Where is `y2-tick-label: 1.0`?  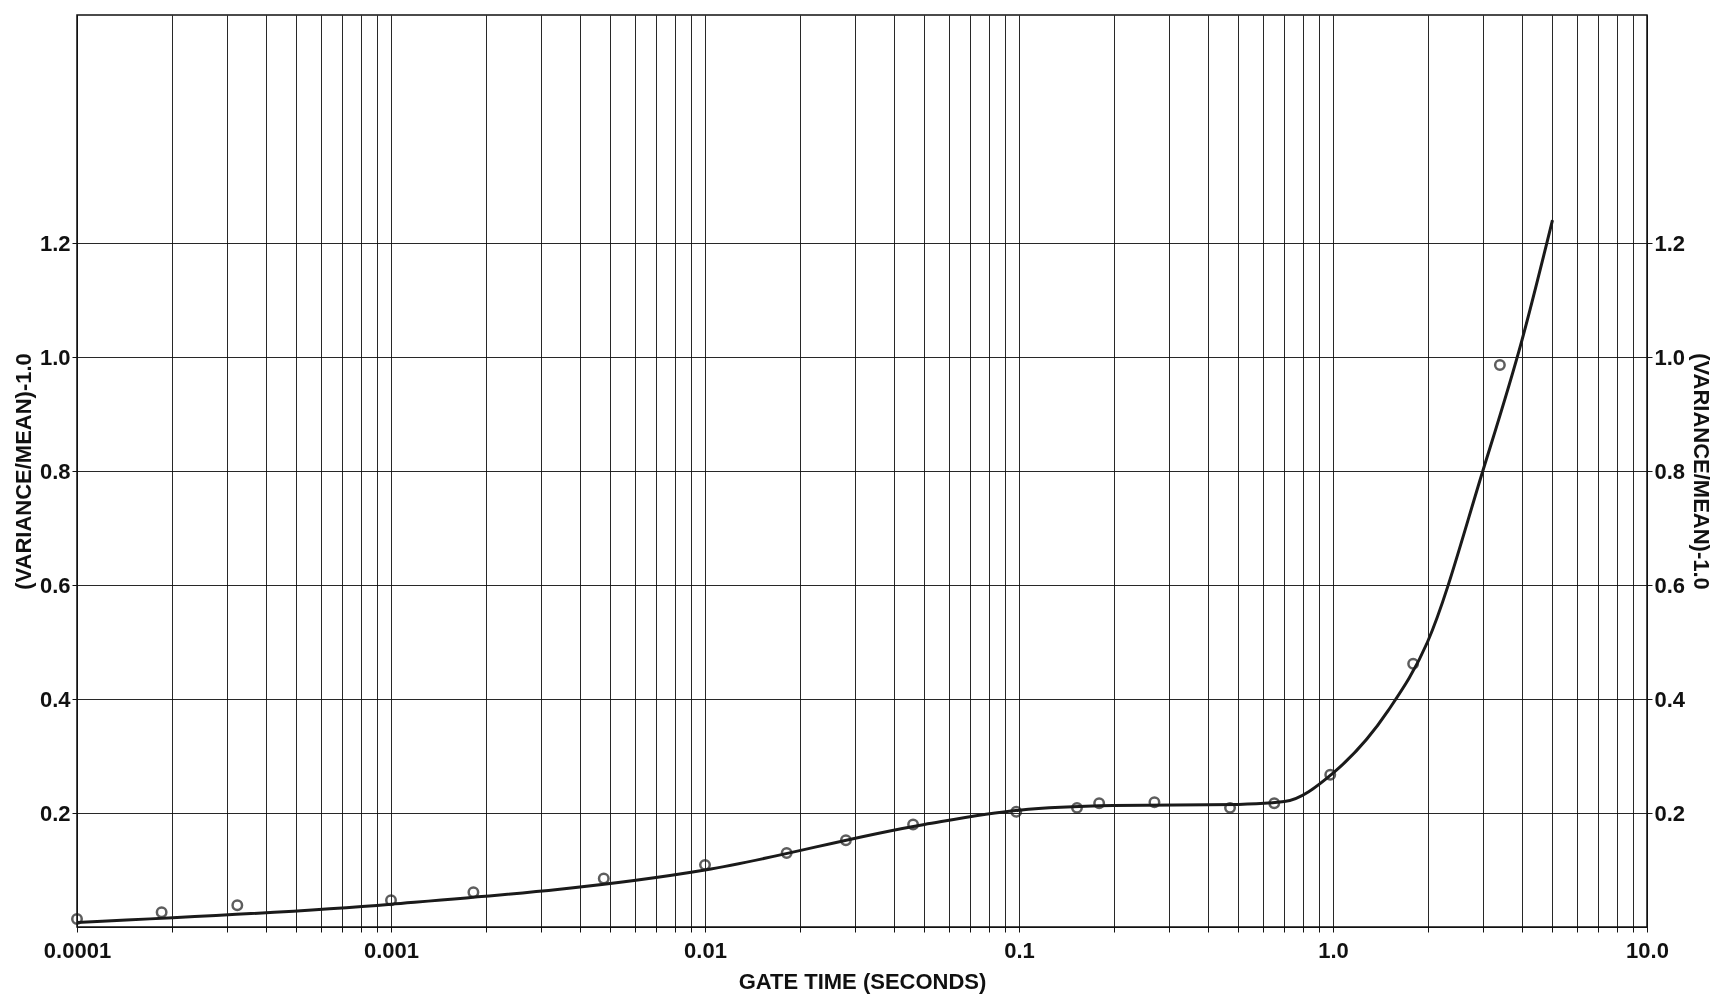
y2-tick-label: 1.0 is located at coordinates (1670, 357).